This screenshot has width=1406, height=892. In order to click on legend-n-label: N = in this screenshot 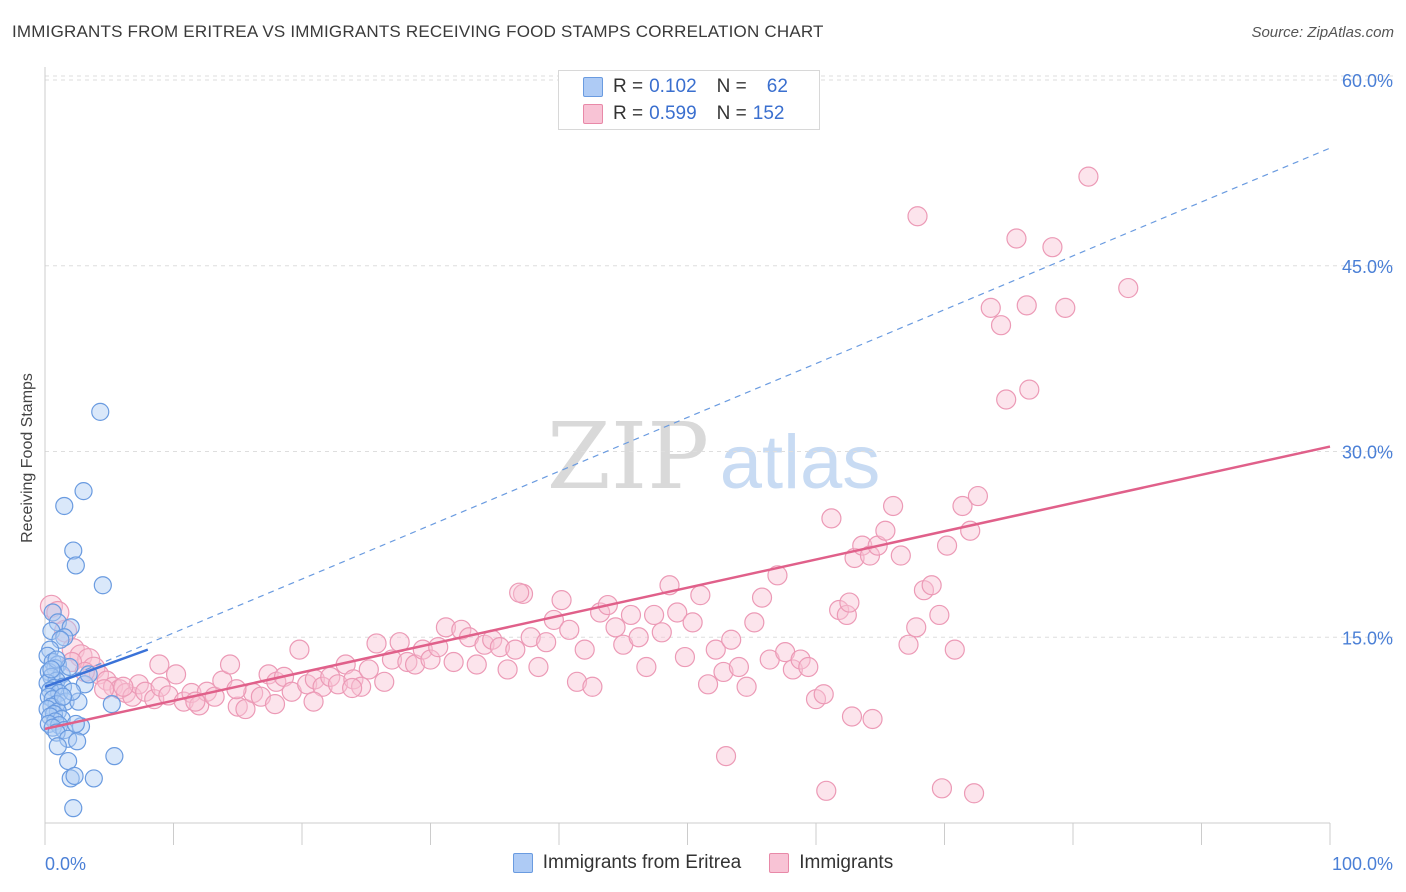, I will do `click(731, 113)`.